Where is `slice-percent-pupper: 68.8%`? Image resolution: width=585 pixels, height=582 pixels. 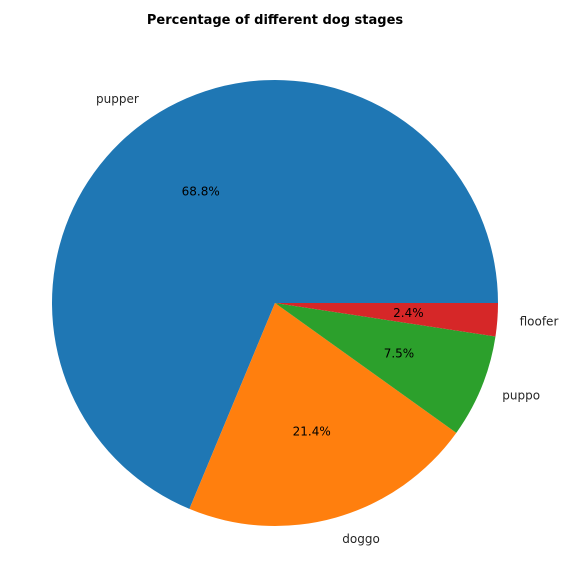
slice-percent-pupper: 68.8% is located at coordinates (201, 192).